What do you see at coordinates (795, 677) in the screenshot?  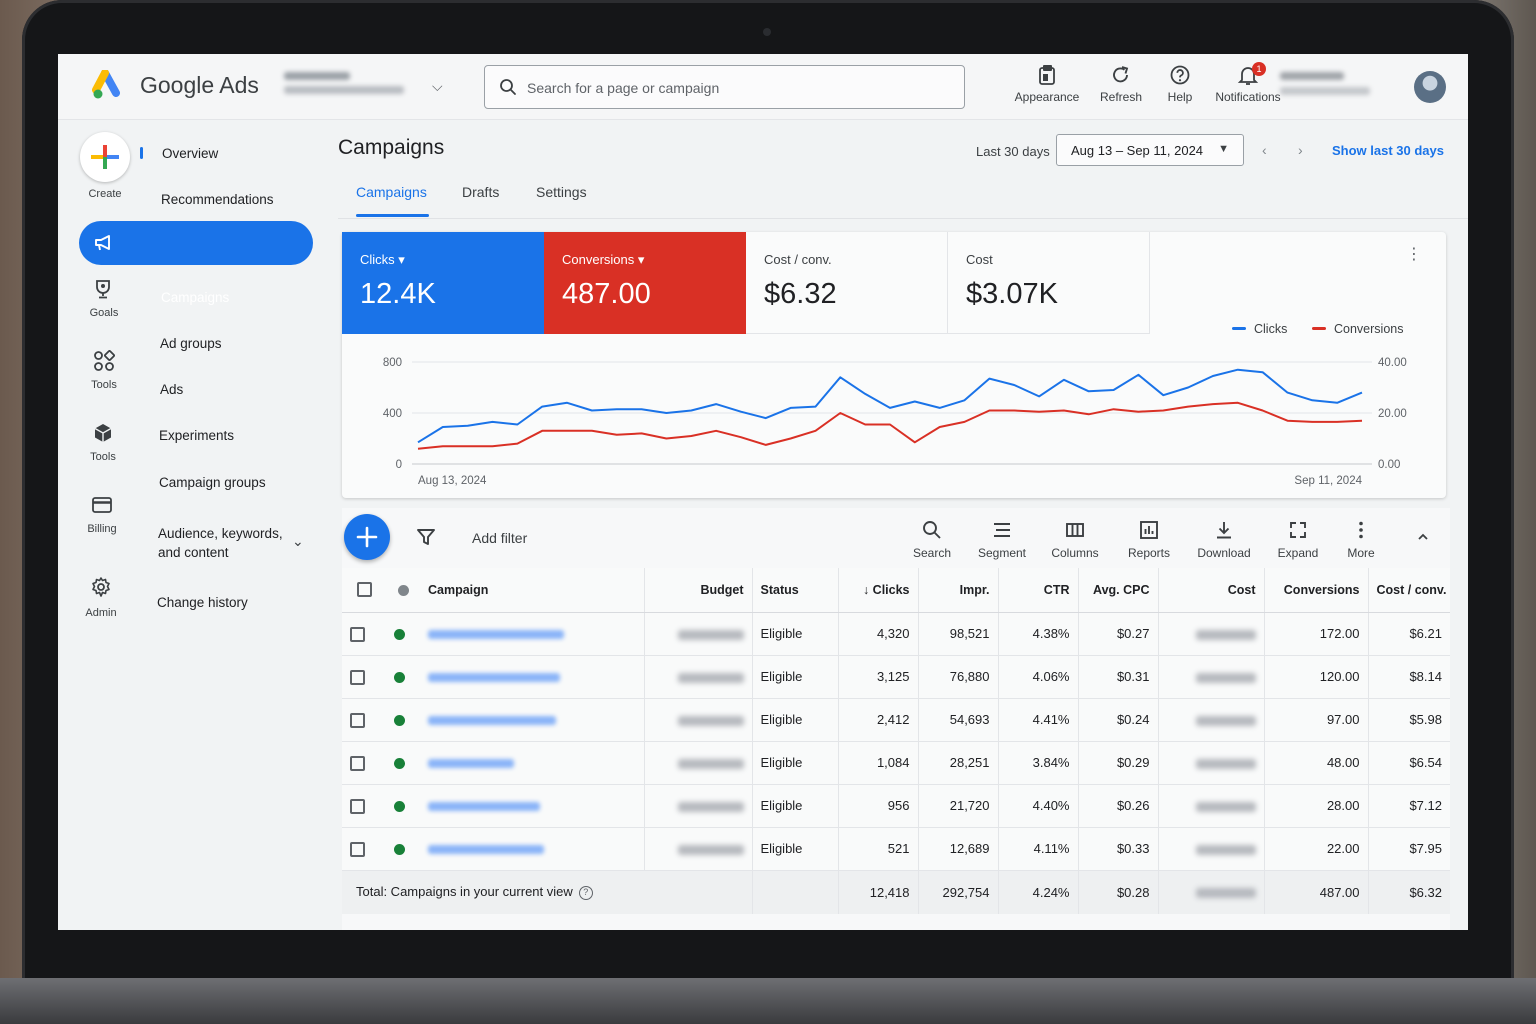 I see `status-cell: Eligible` at bounding box center [795, 677].